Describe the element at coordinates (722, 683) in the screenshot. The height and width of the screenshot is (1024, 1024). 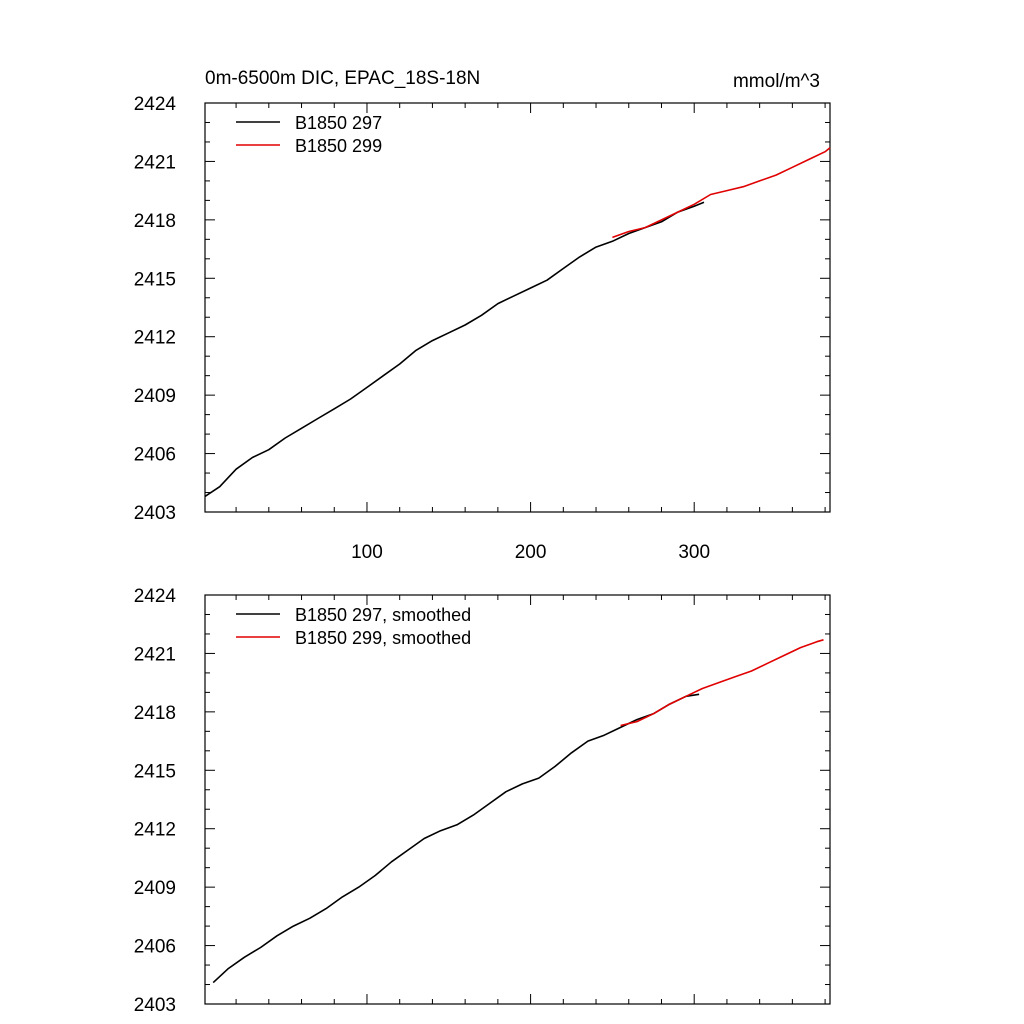
I see `series-line-b1850-299-smoothed` at that location.